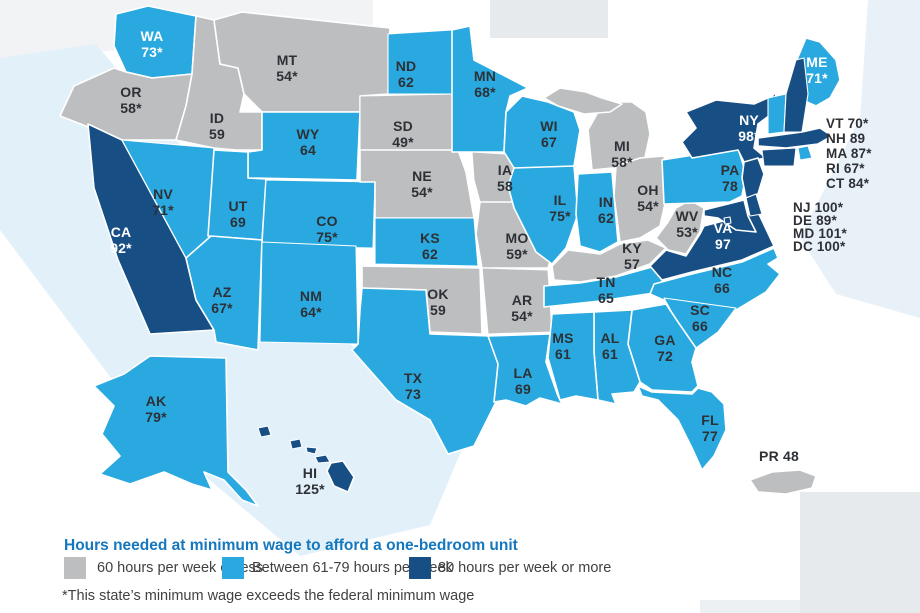 The width and height of the screenshot is (920, 613). Describe the element at coordinates (750, 606) in the screenshot. I see `bg-bottom-strip` at that location.